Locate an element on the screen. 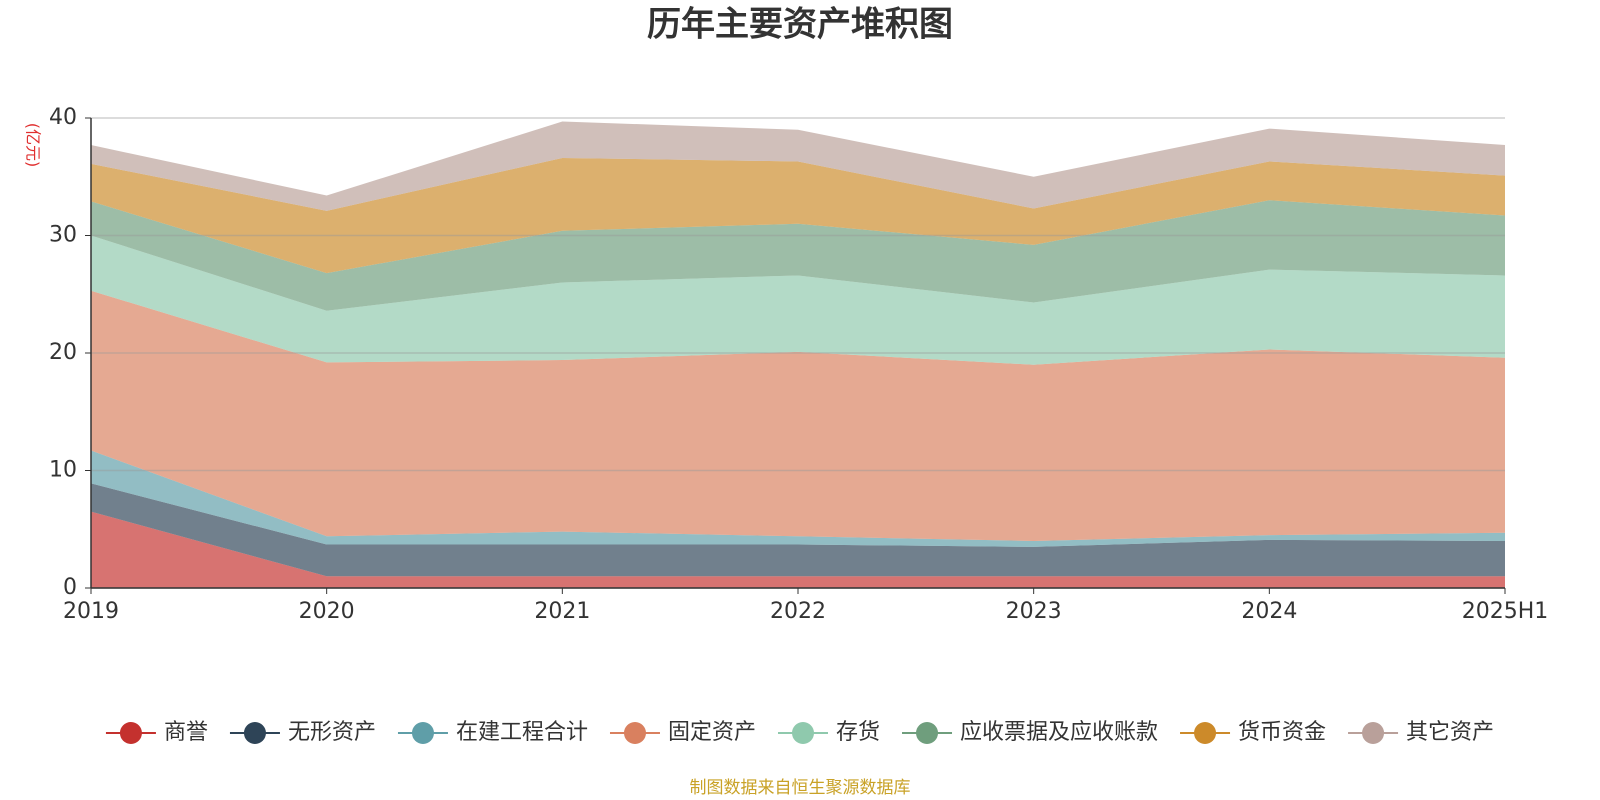 Image resolution: width=1600 pixels, height=800 pixels. x-tick-label: 2024 is located at coordinates (1269, 611).